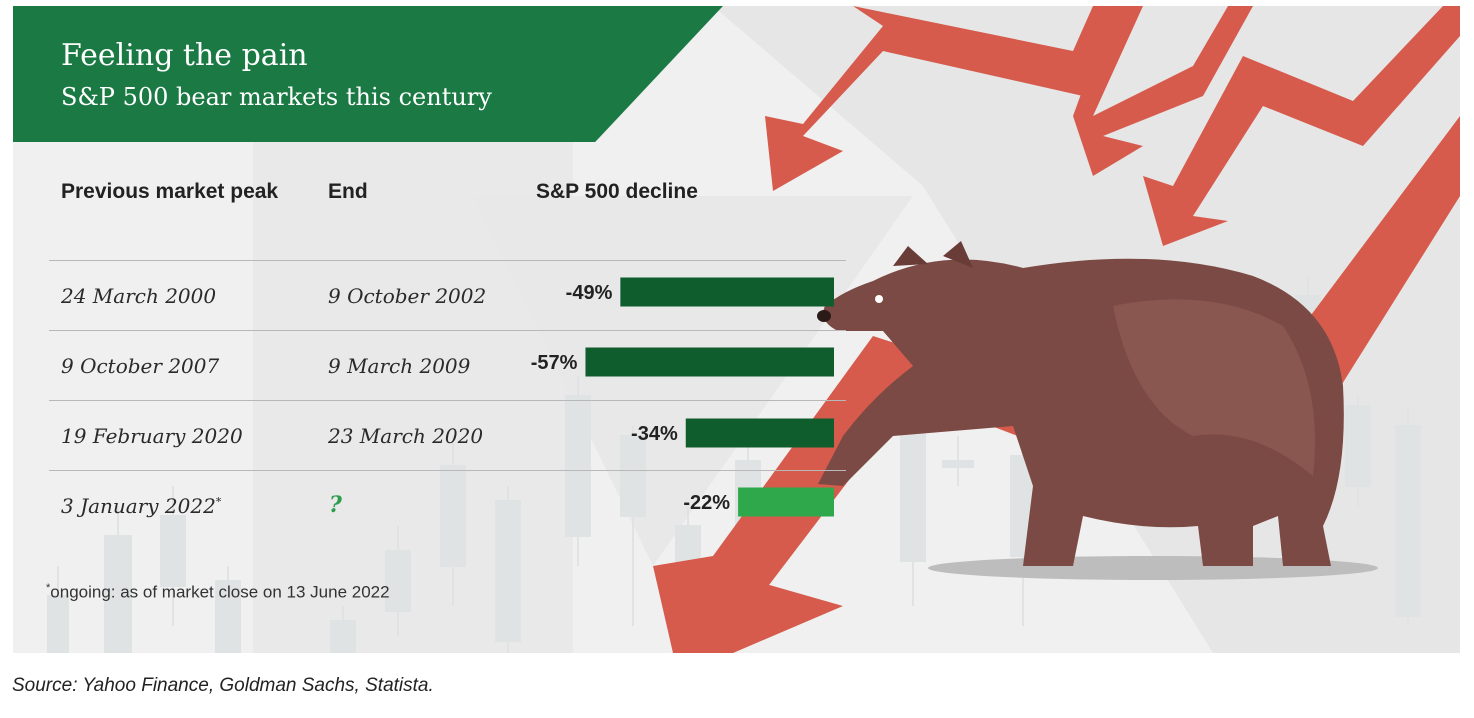 The width and height of the screenshot is (1474, 718). Describe the element at coordinates (617, 191) in the screenshot. I see `column-header-decline: S&P 500 decline` at that location.